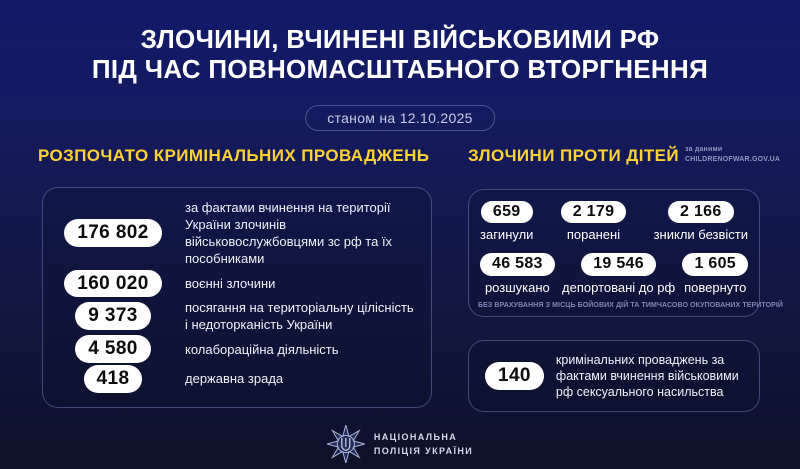 Image resolution: width=800 pixels, height=469 pixels. I want to click on child-stat: 19 546 депортовані до рф, so click(619, 274).